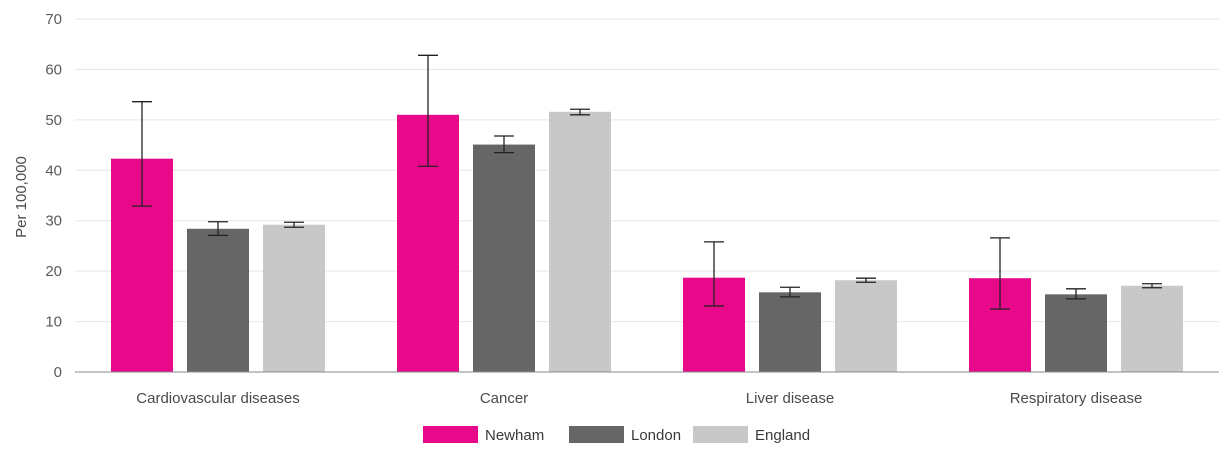 This screenshot has width=1219, height=452. What do you see at coordinates (53, 221) in the screenshot?
I see `y-tick-label: 30` at bounding box center [53, 221].